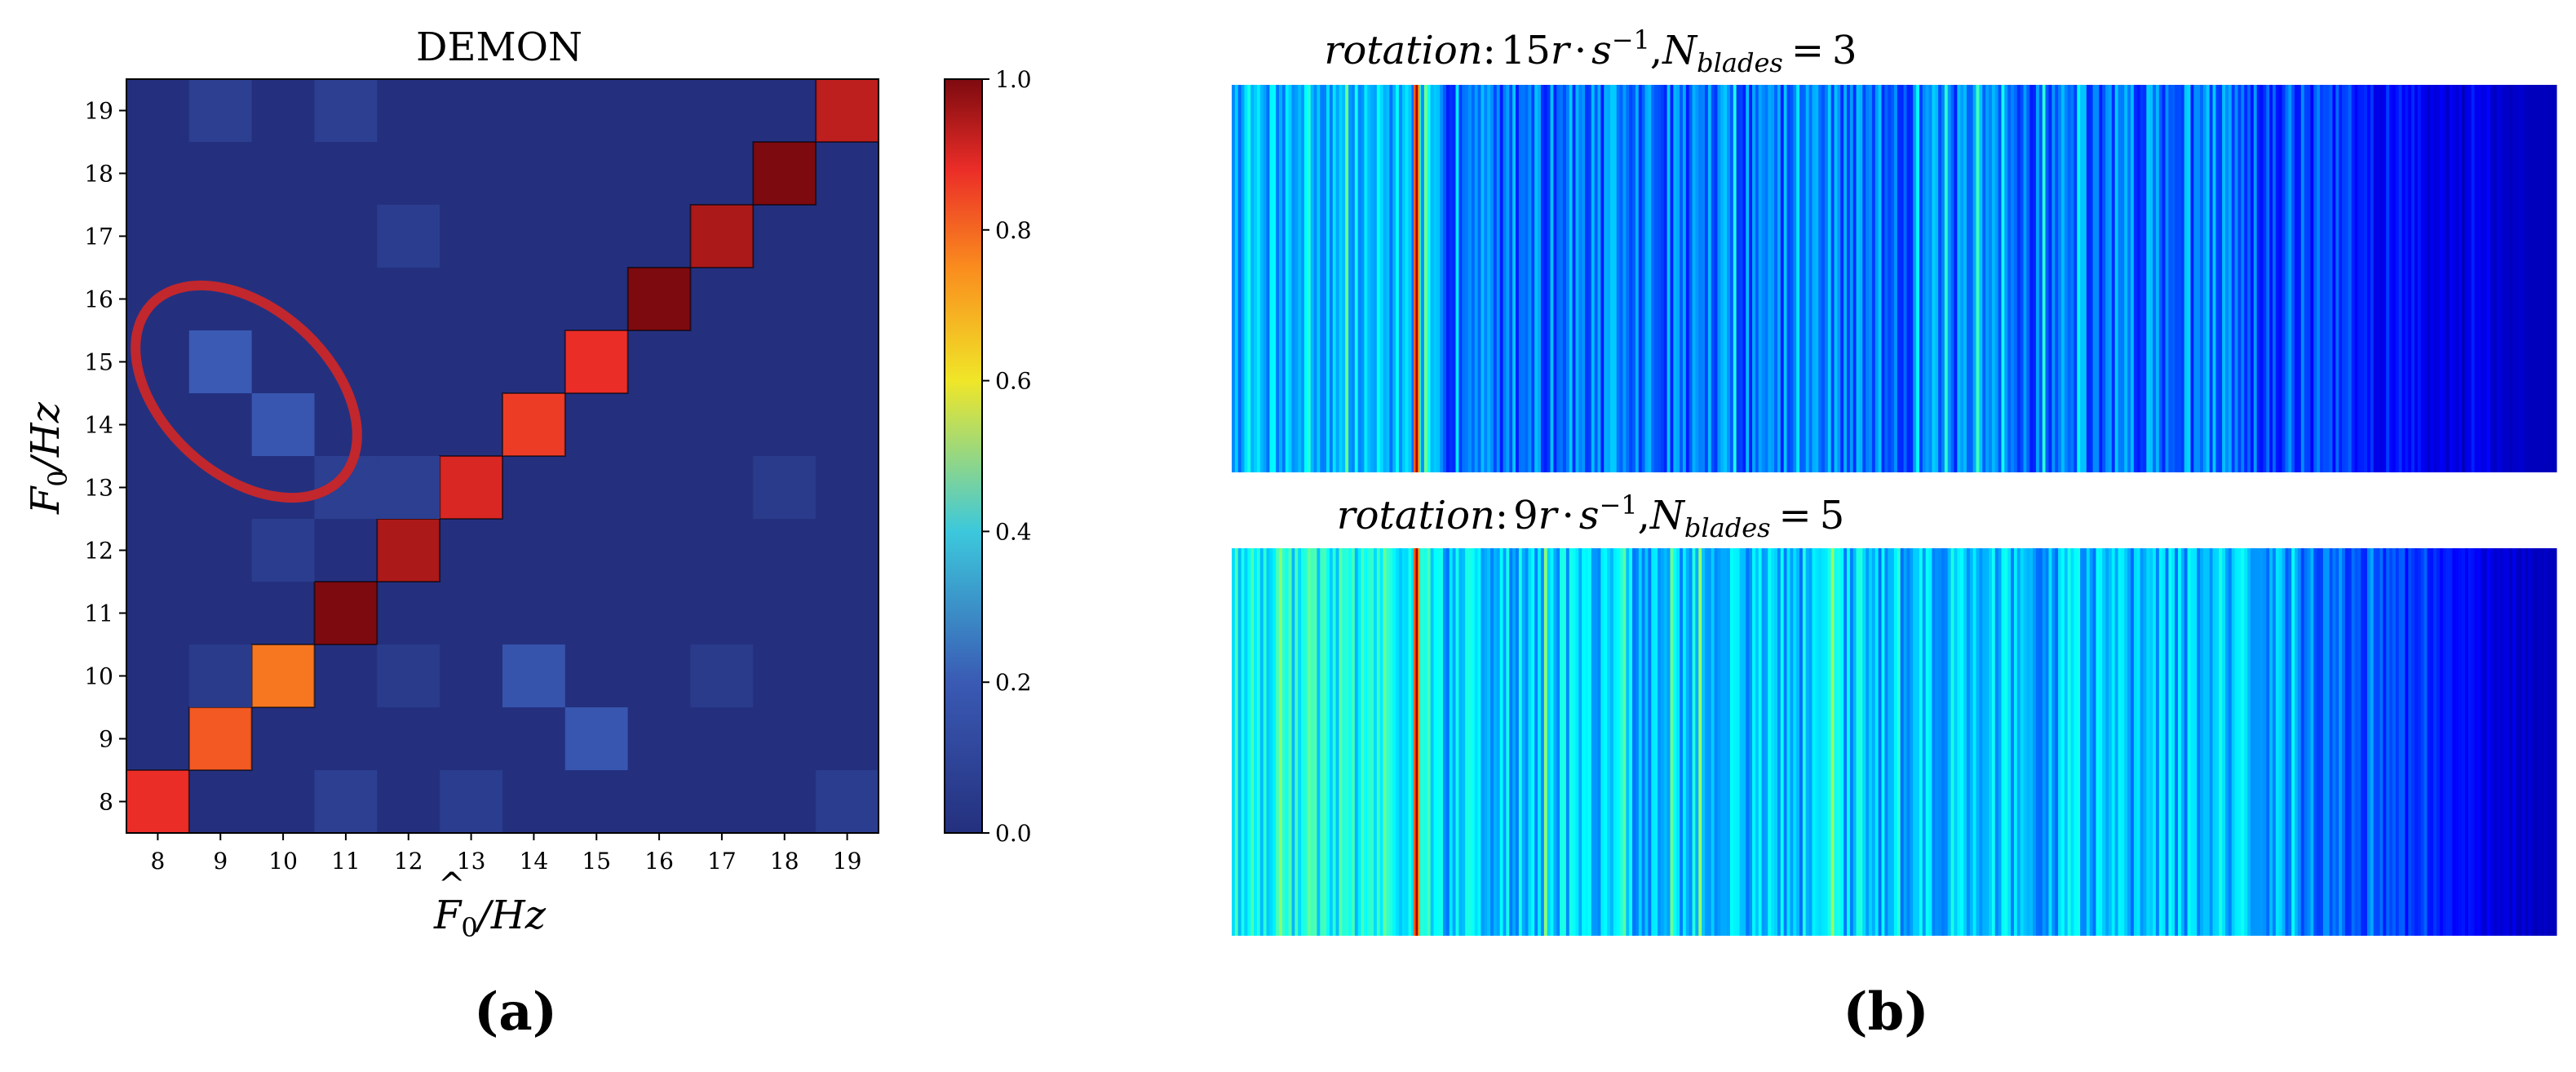 This screenshot has width=2576, height=1072. What do you see at coordinates (1417, 742) in the screenshot?
I see `spectrogram-line` at bounding box center [1417, 742].